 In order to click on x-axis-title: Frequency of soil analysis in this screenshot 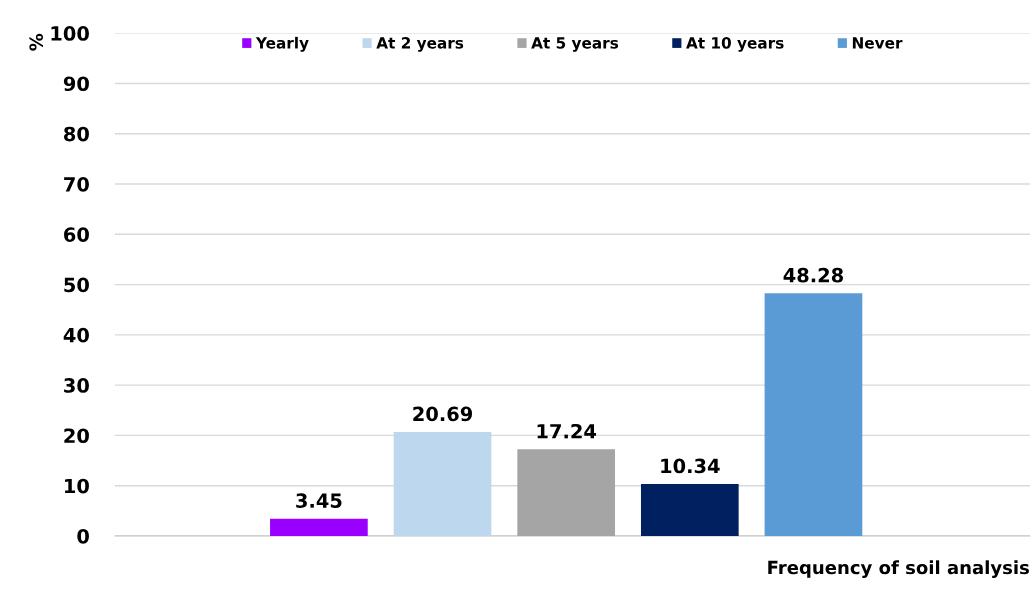, I will do `click(898, 569)`.